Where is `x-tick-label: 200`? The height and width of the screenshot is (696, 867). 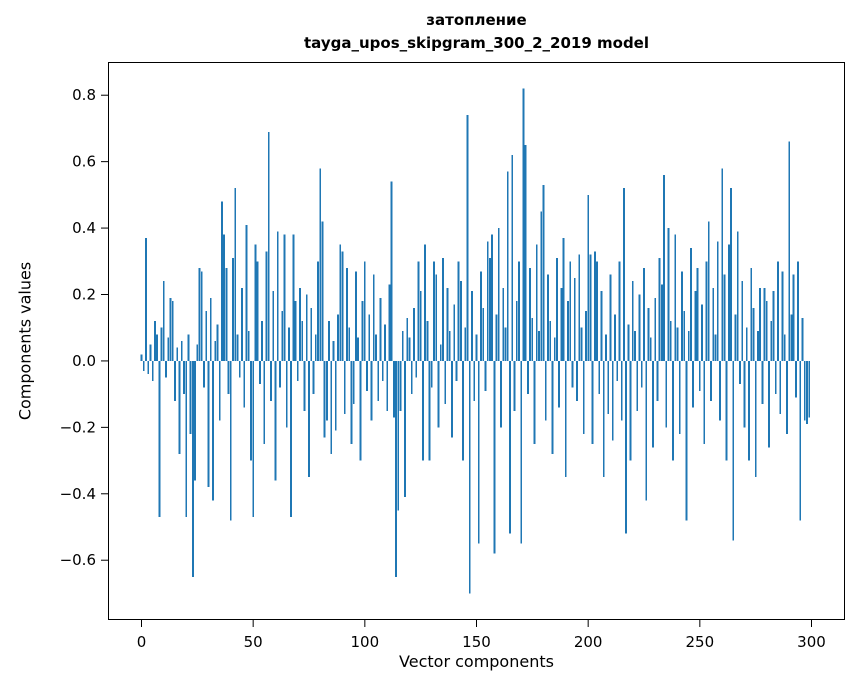
x-tick-label: 200 is located at coordinates (588, 642).